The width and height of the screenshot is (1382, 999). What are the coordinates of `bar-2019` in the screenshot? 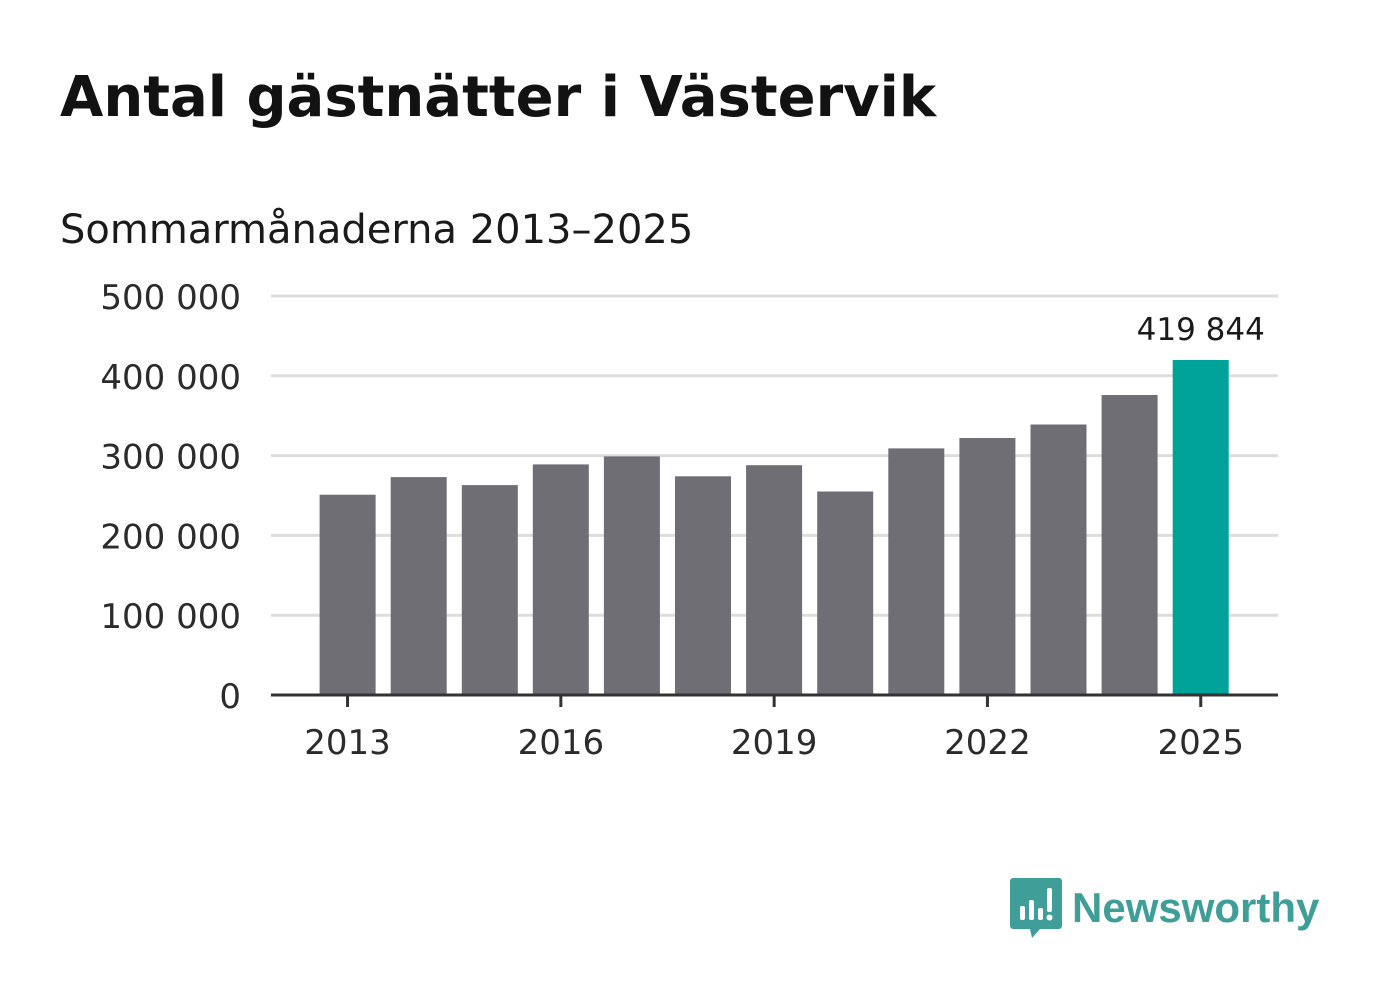 It's located at (774, 580).